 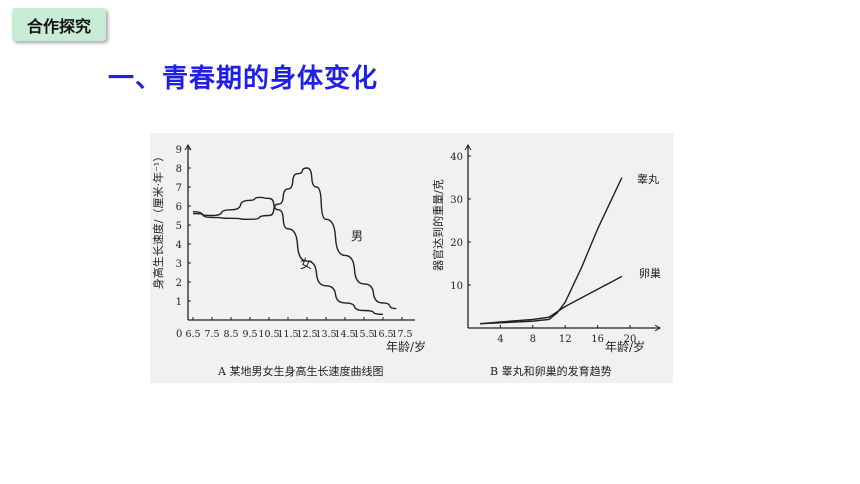 I want to click on chart-a-x-tick-label: 16.5, so click(x=382, y=334).